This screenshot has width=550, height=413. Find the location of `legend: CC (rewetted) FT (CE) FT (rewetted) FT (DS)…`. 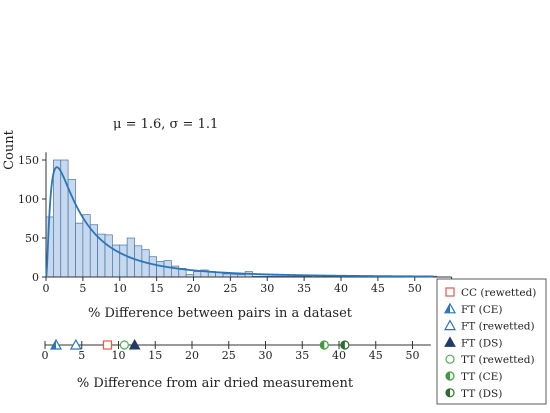

legend: CC (rewetted) FT (CE) FT (rewetted) FT (DS)… is located at coordinates (491, 341).